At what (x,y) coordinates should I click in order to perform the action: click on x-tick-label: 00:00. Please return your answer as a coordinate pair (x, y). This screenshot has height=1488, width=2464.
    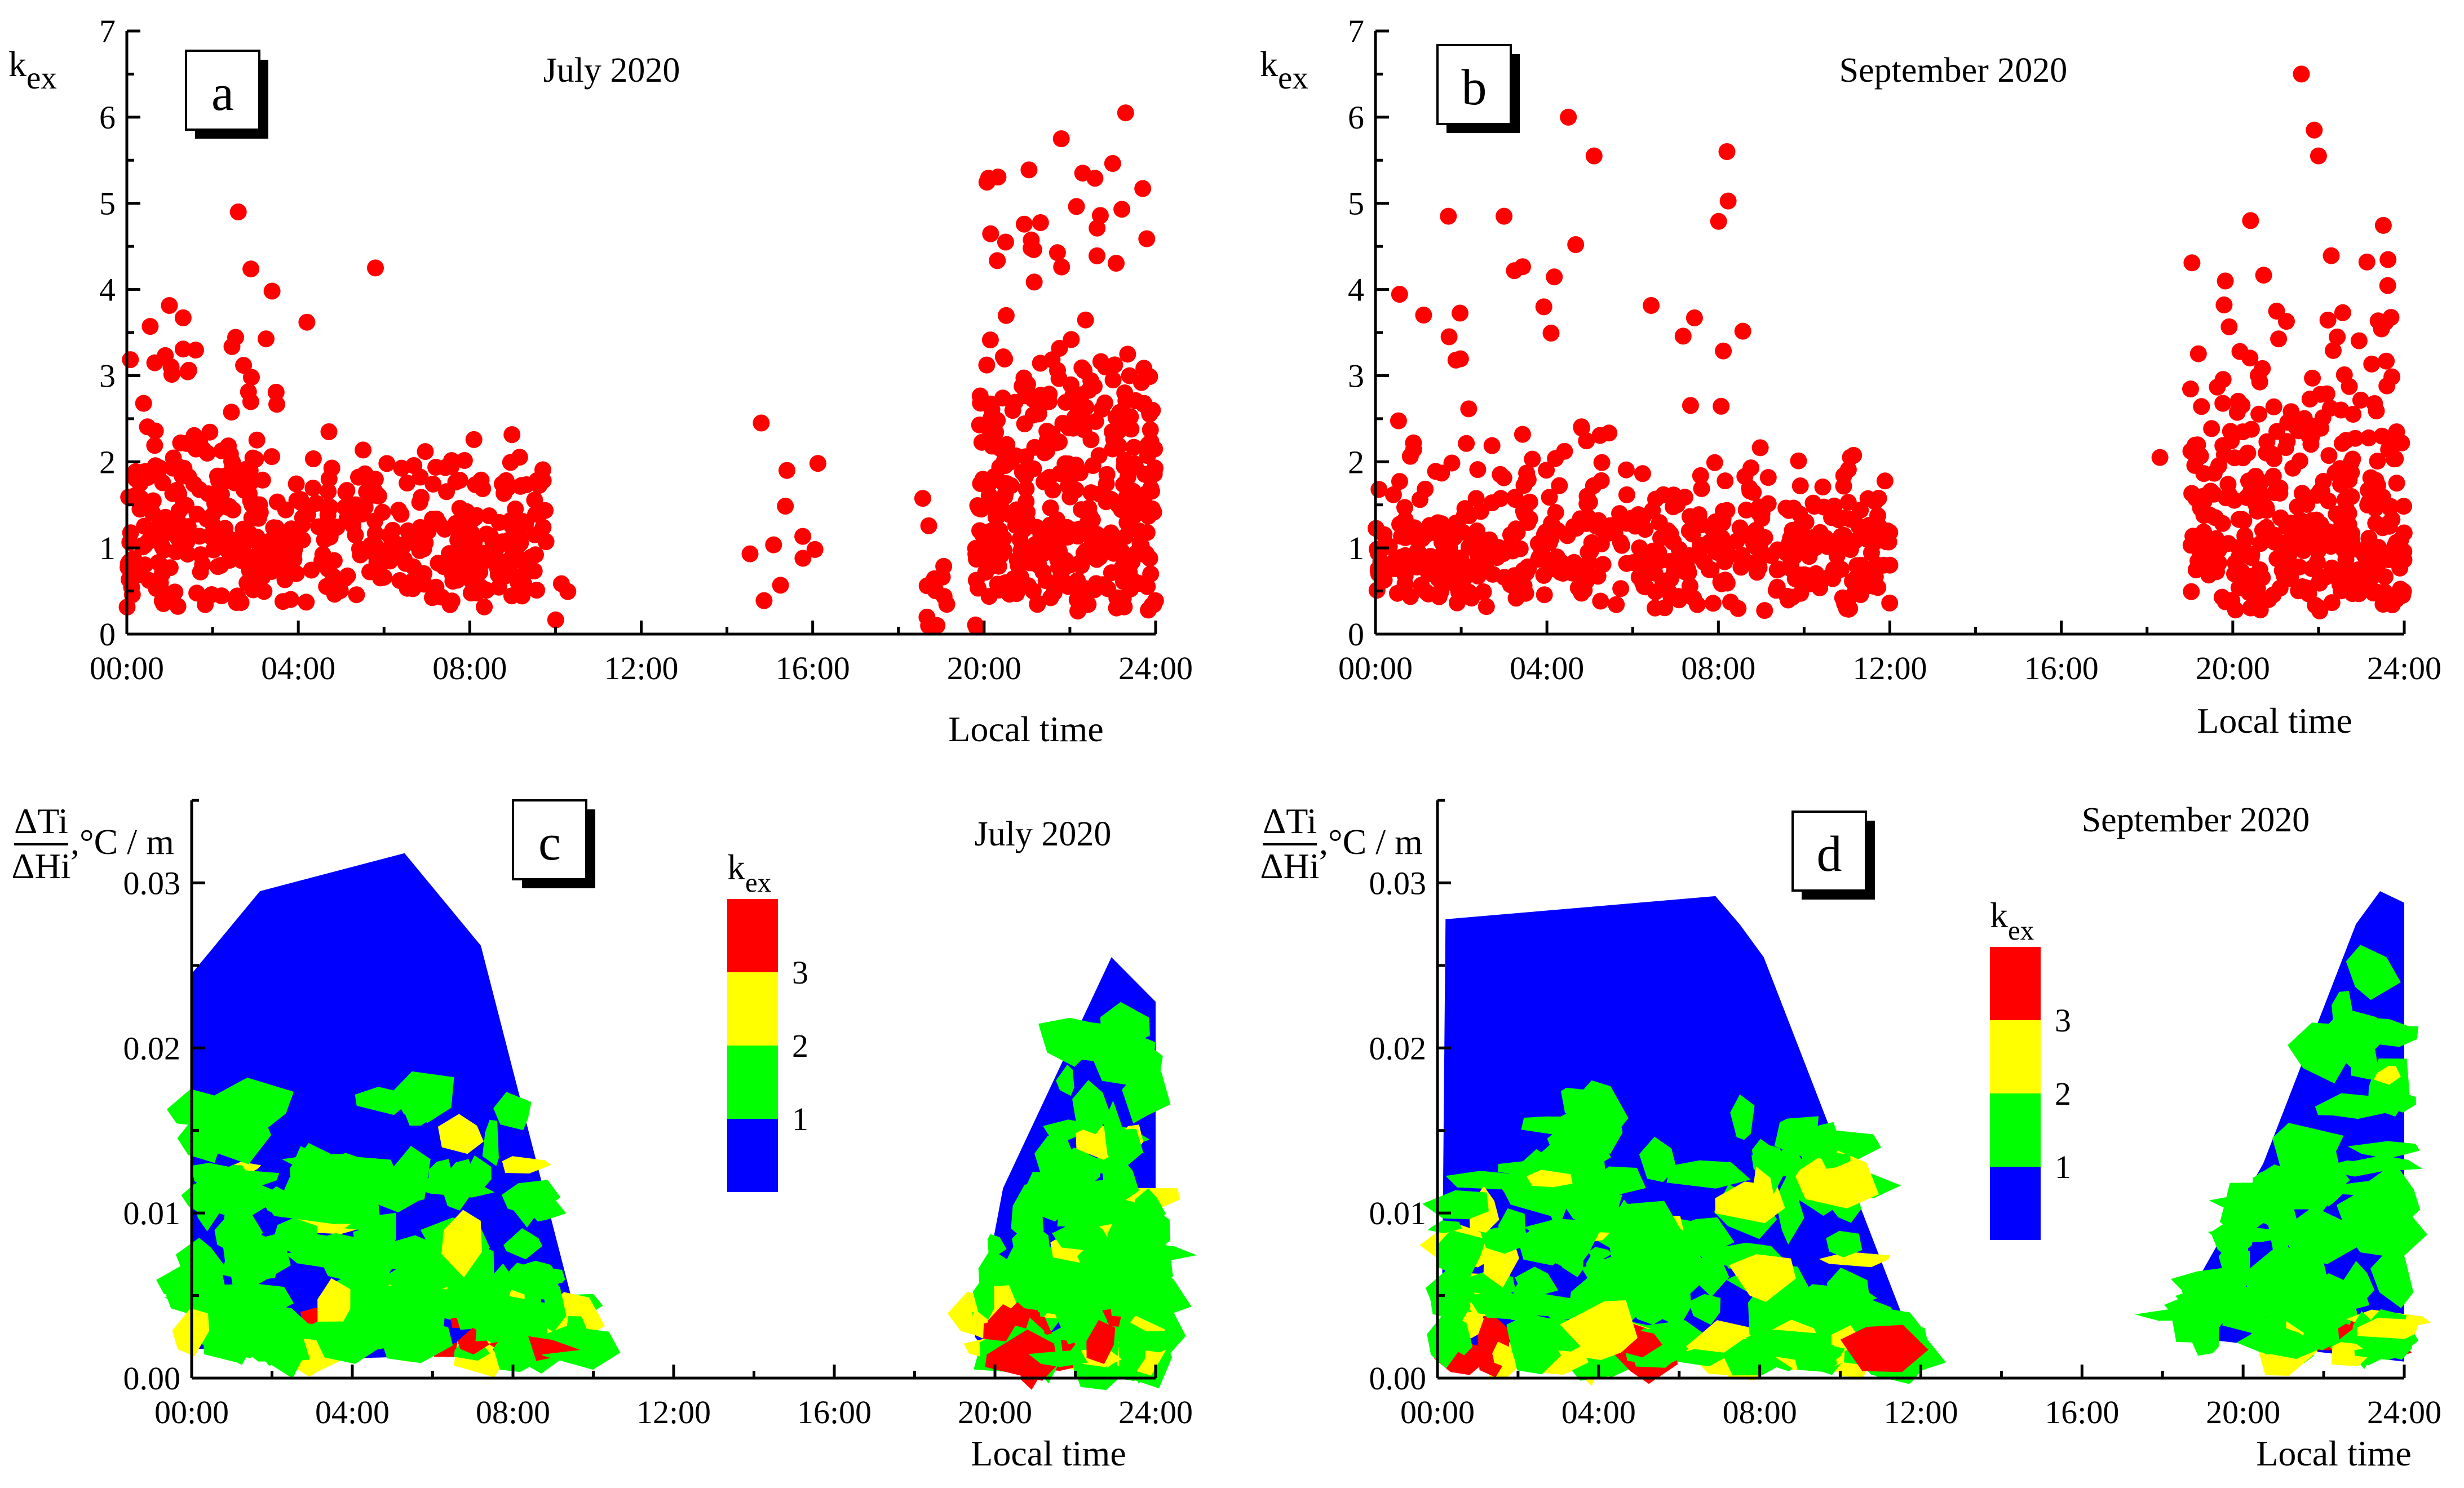
    Looking at the image, I should click on (127, 668).